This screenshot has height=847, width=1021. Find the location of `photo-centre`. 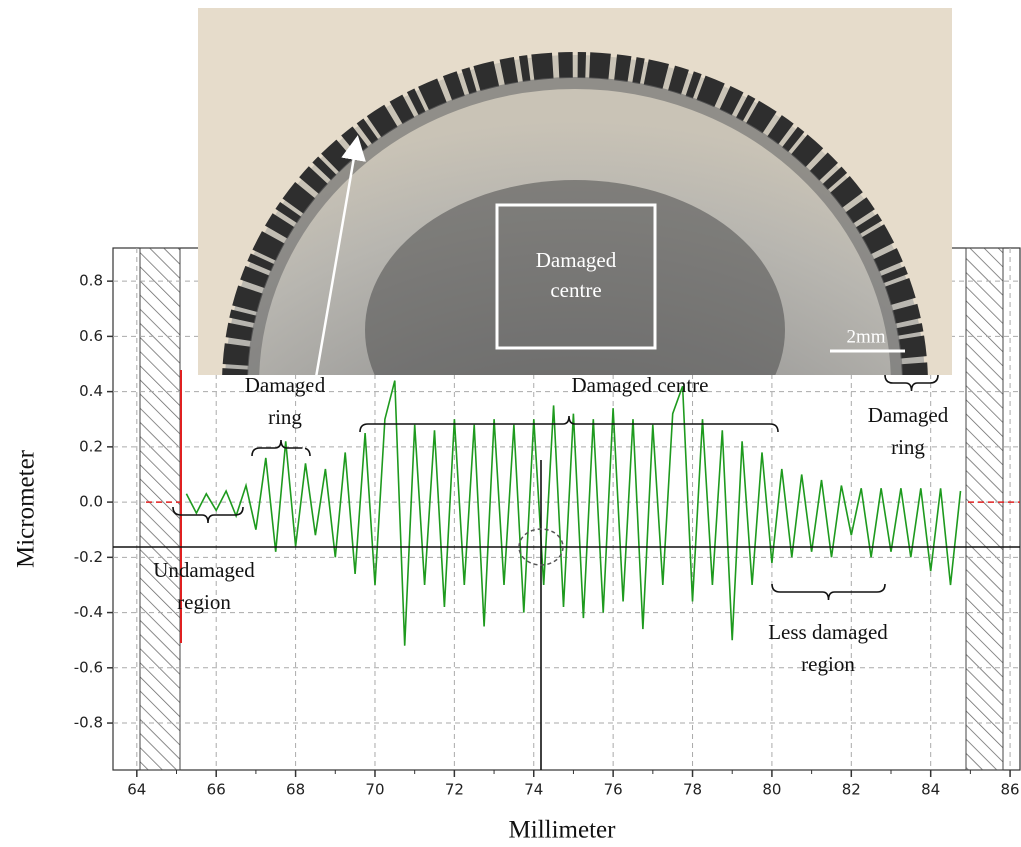

photo-centre is located at coordinates (575, 277).